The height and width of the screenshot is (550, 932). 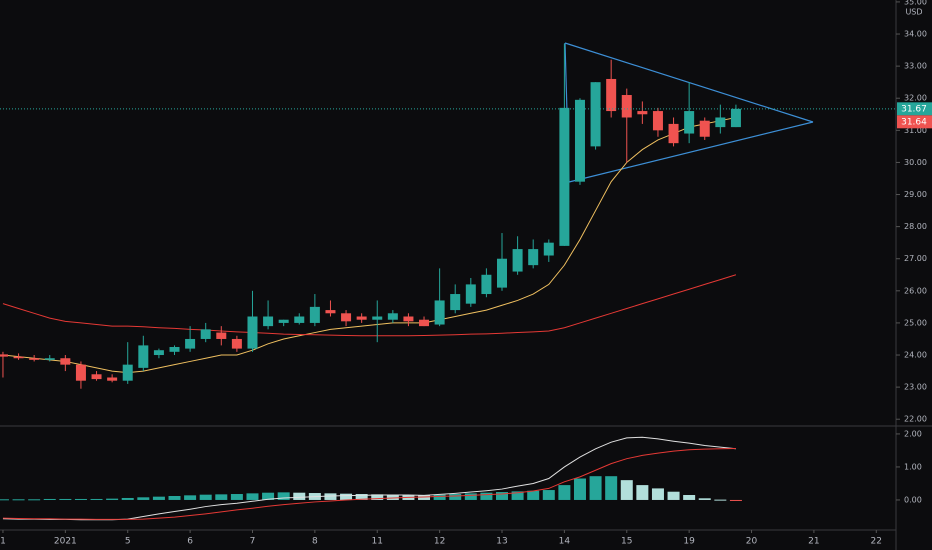 What do you see at coordinates (65, 542) in the screenshot?
I see `x-tick-label: 2021` at bounding box center [65, 542].